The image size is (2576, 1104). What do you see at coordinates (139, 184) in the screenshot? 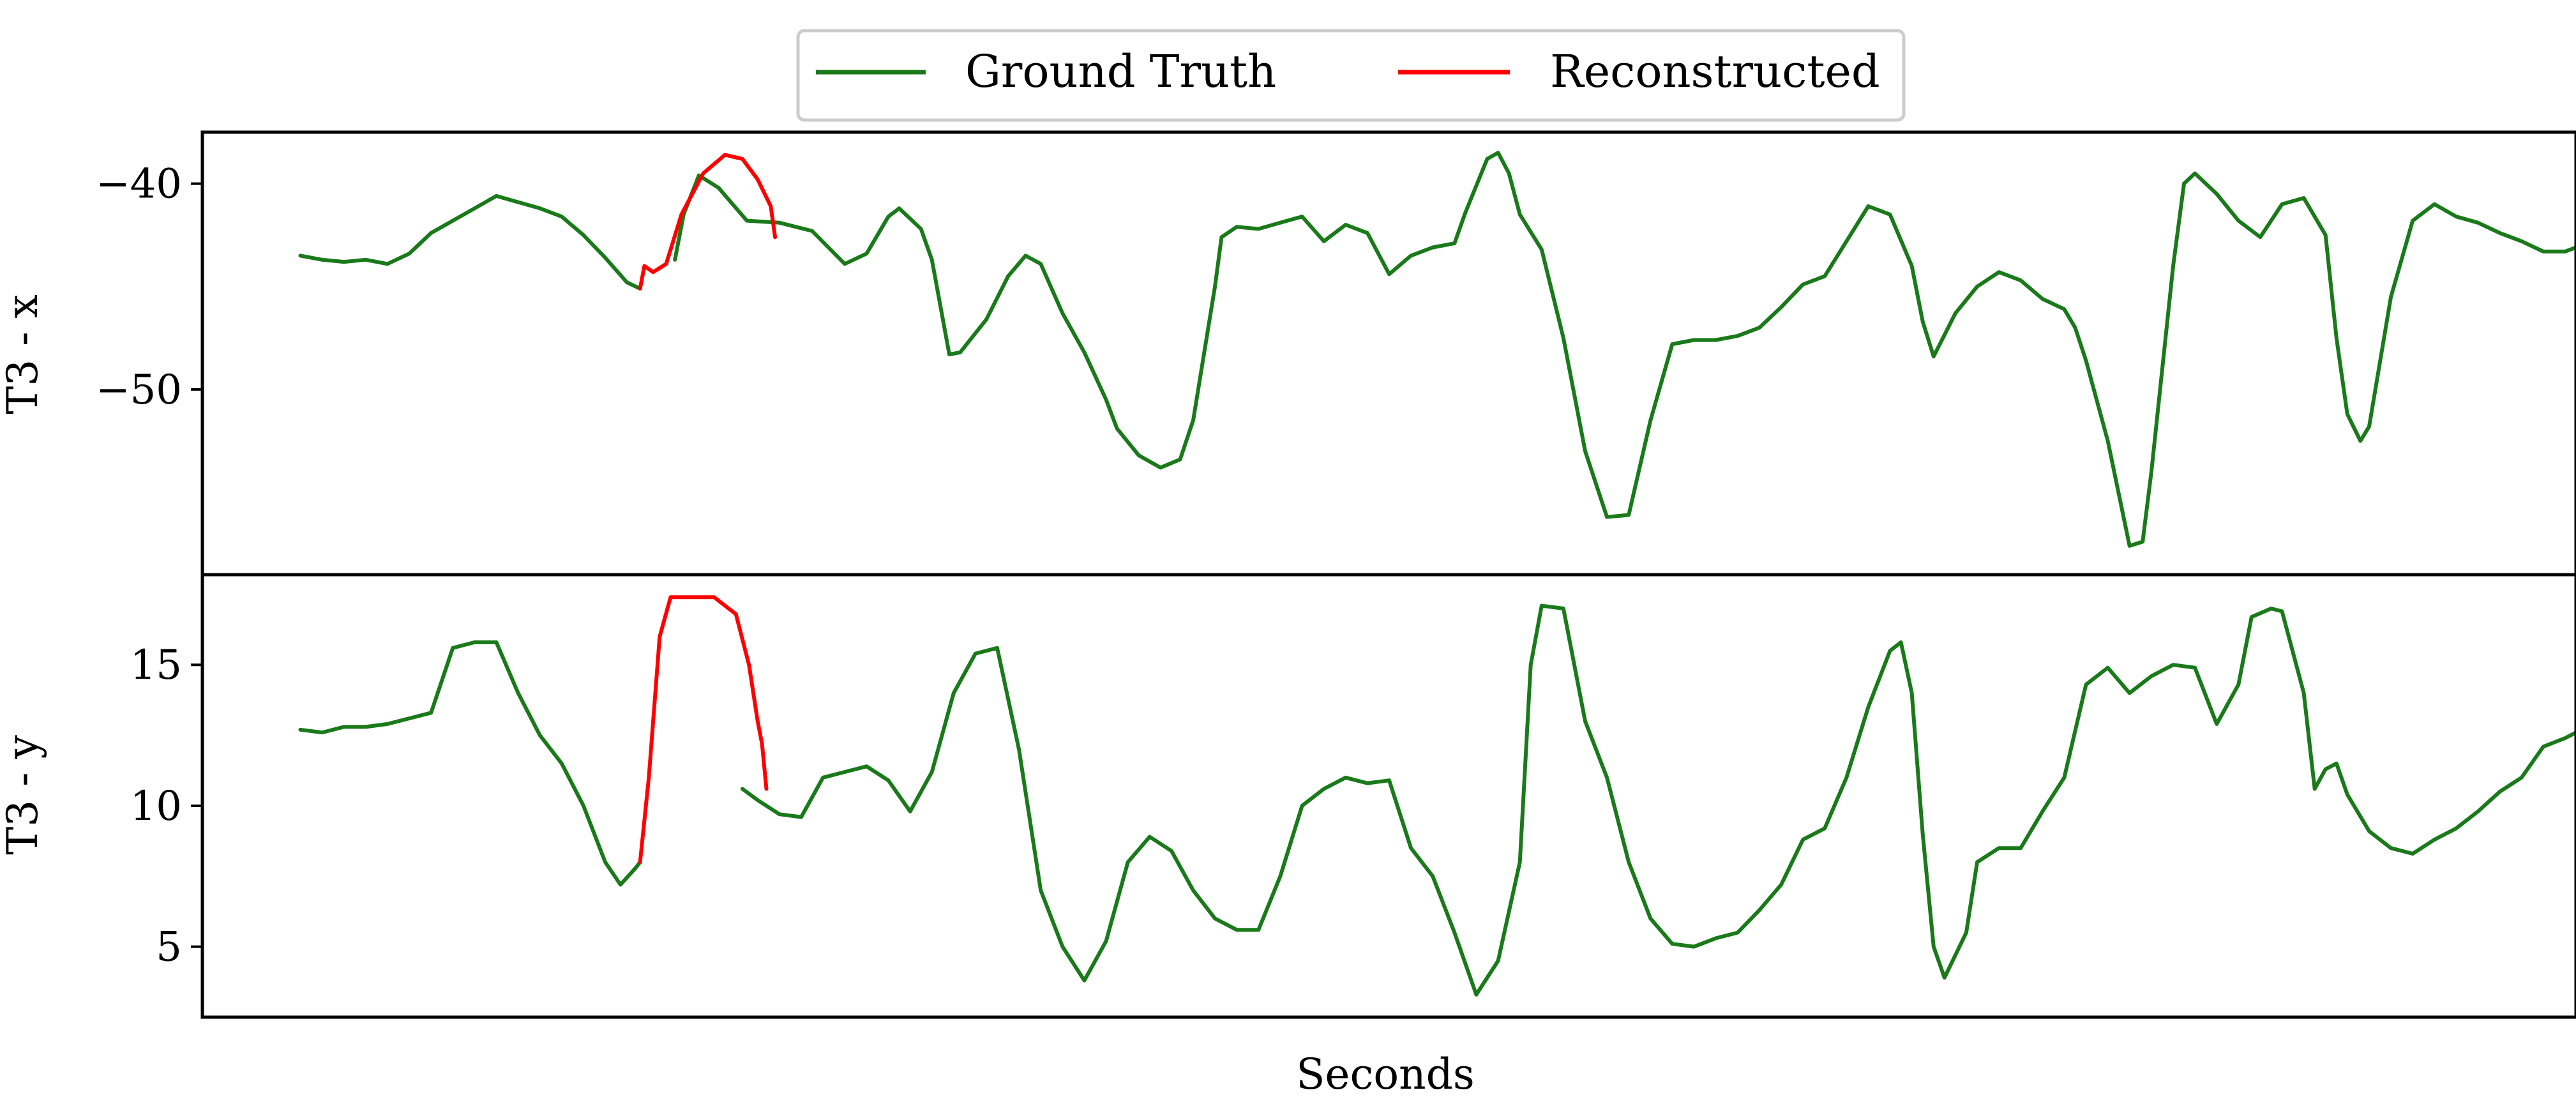
I see `y-tick-label: −40` at bounding box center [139, 184].